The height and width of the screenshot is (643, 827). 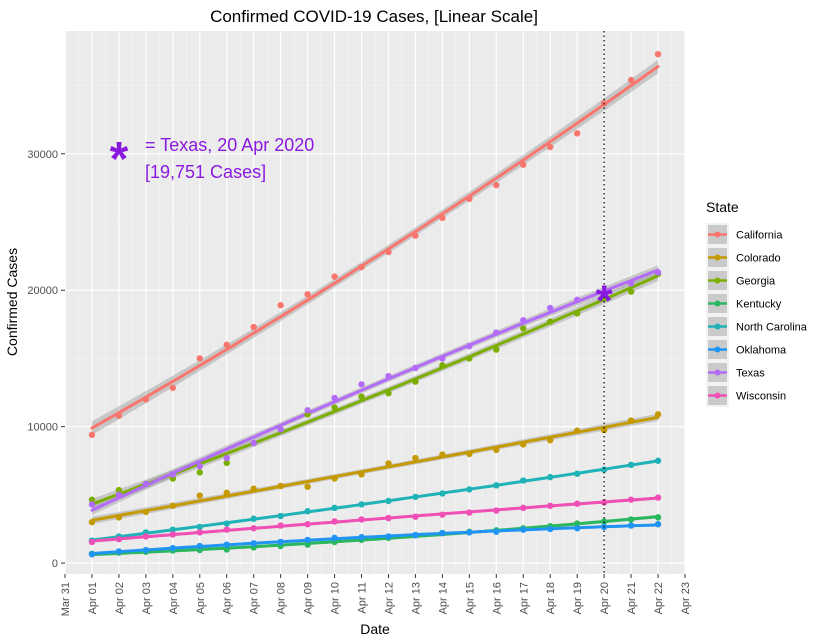 What do you see at coordinates (375, 629) in the screenshot?
I see `x-axis-title: Date` at bounding box center [375, 629].